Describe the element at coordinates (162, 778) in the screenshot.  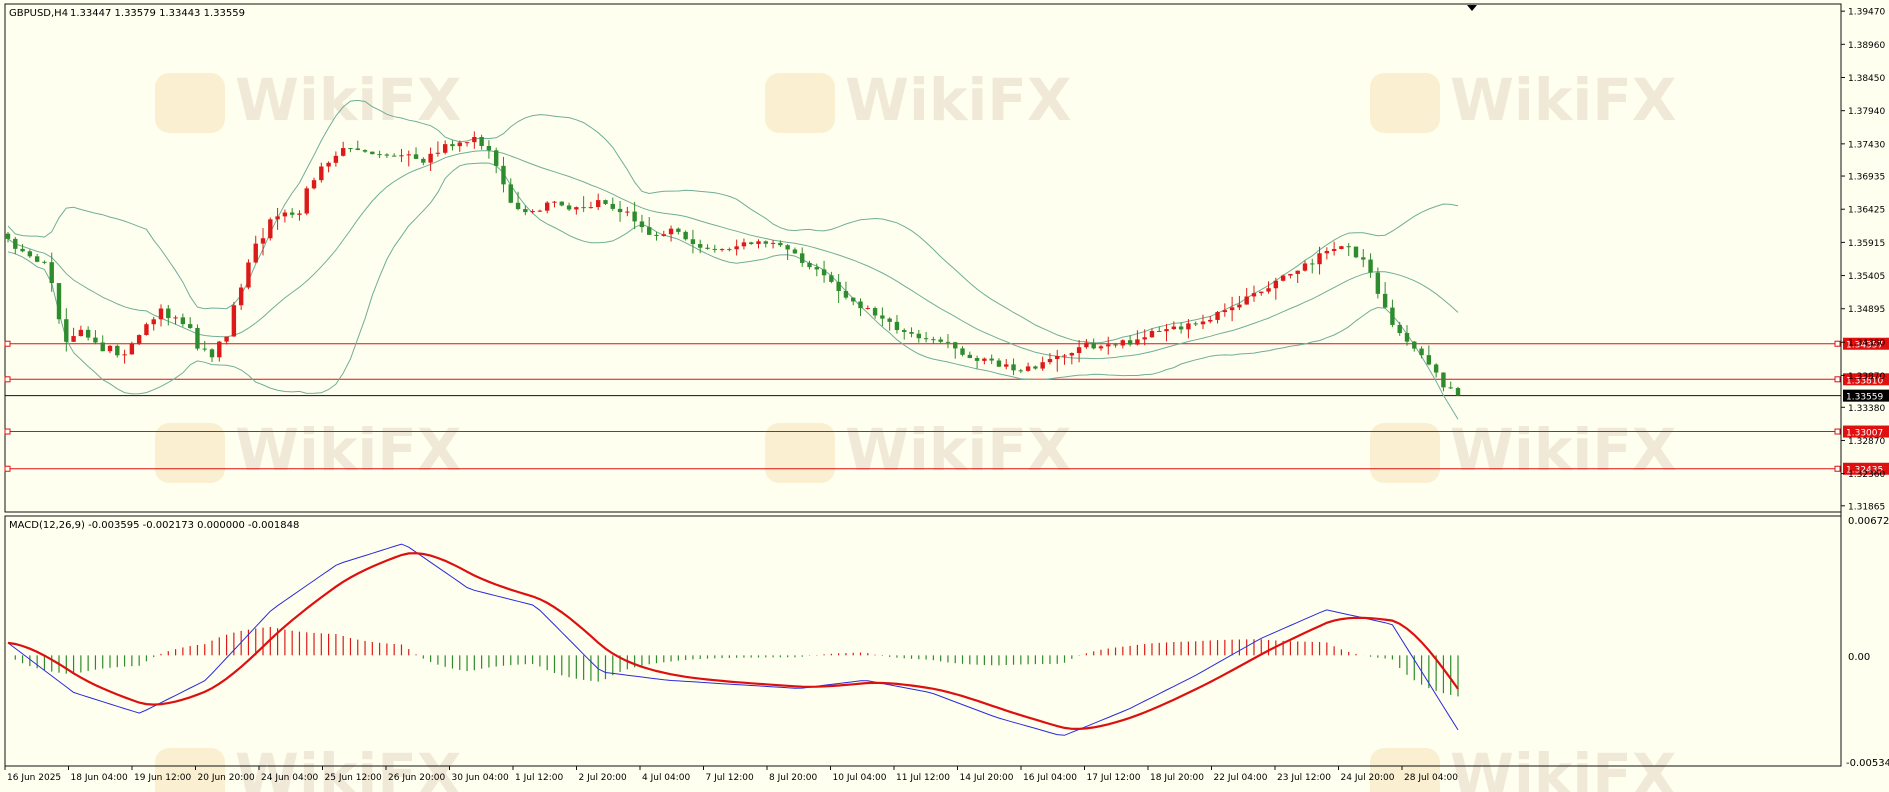
I see `time-axis-label: 19 Jun 12:00` at that location.